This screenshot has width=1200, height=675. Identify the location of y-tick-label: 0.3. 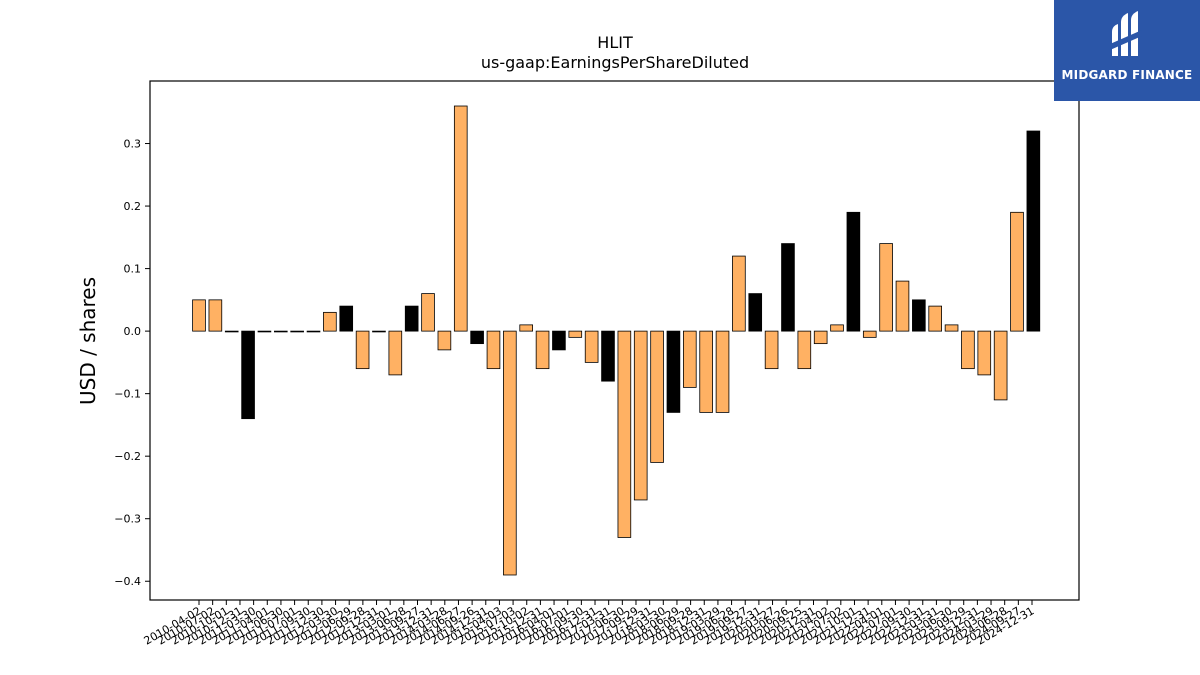
(133, 144).